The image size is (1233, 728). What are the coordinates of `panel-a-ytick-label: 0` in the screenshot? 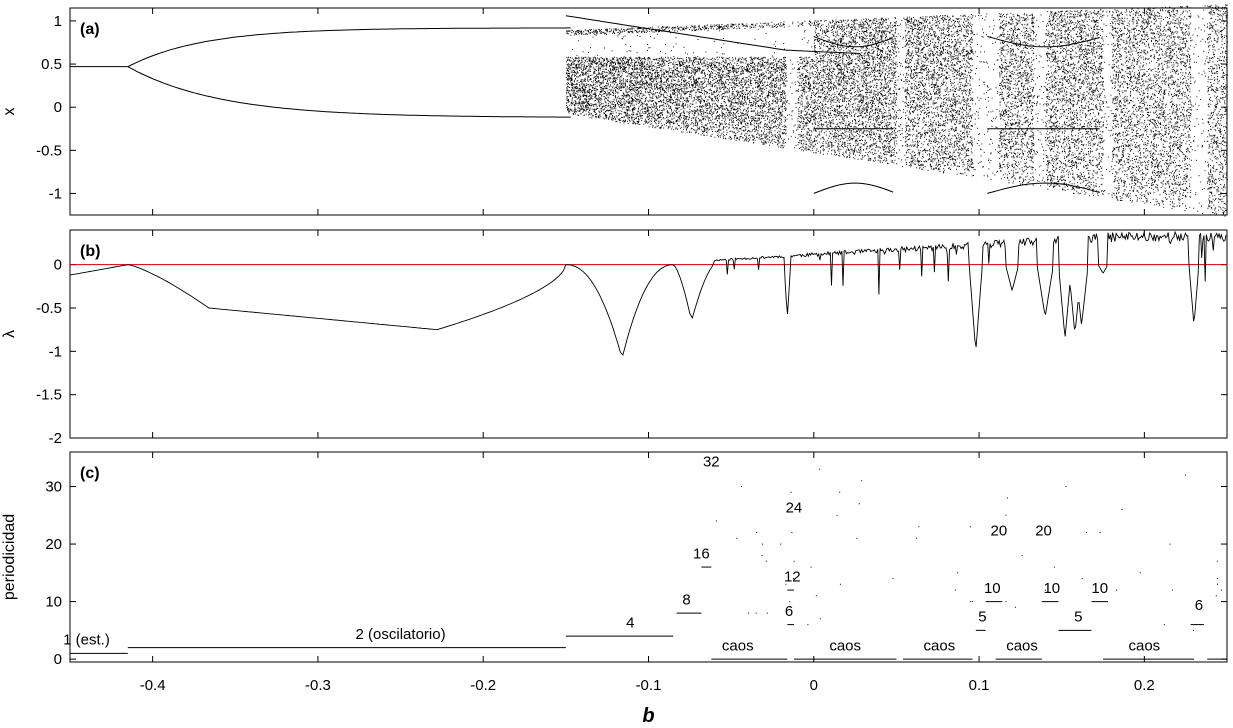 It's located at (58, 107).